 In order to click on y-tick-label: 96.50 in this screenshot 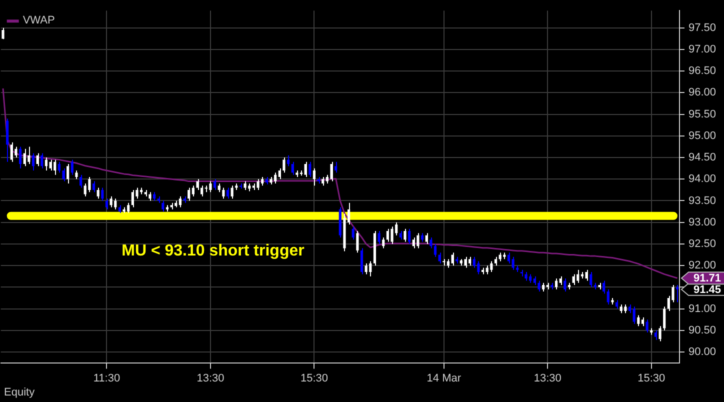, I will do `click(702, 71)`.